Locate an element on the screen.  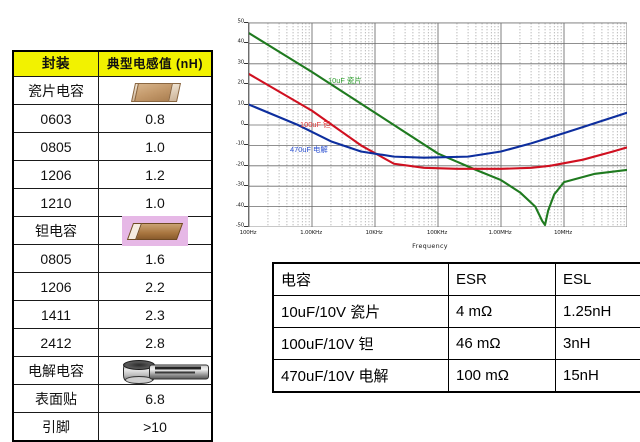
ceramic-capacitor-icon is located at coordinates (155, 91).